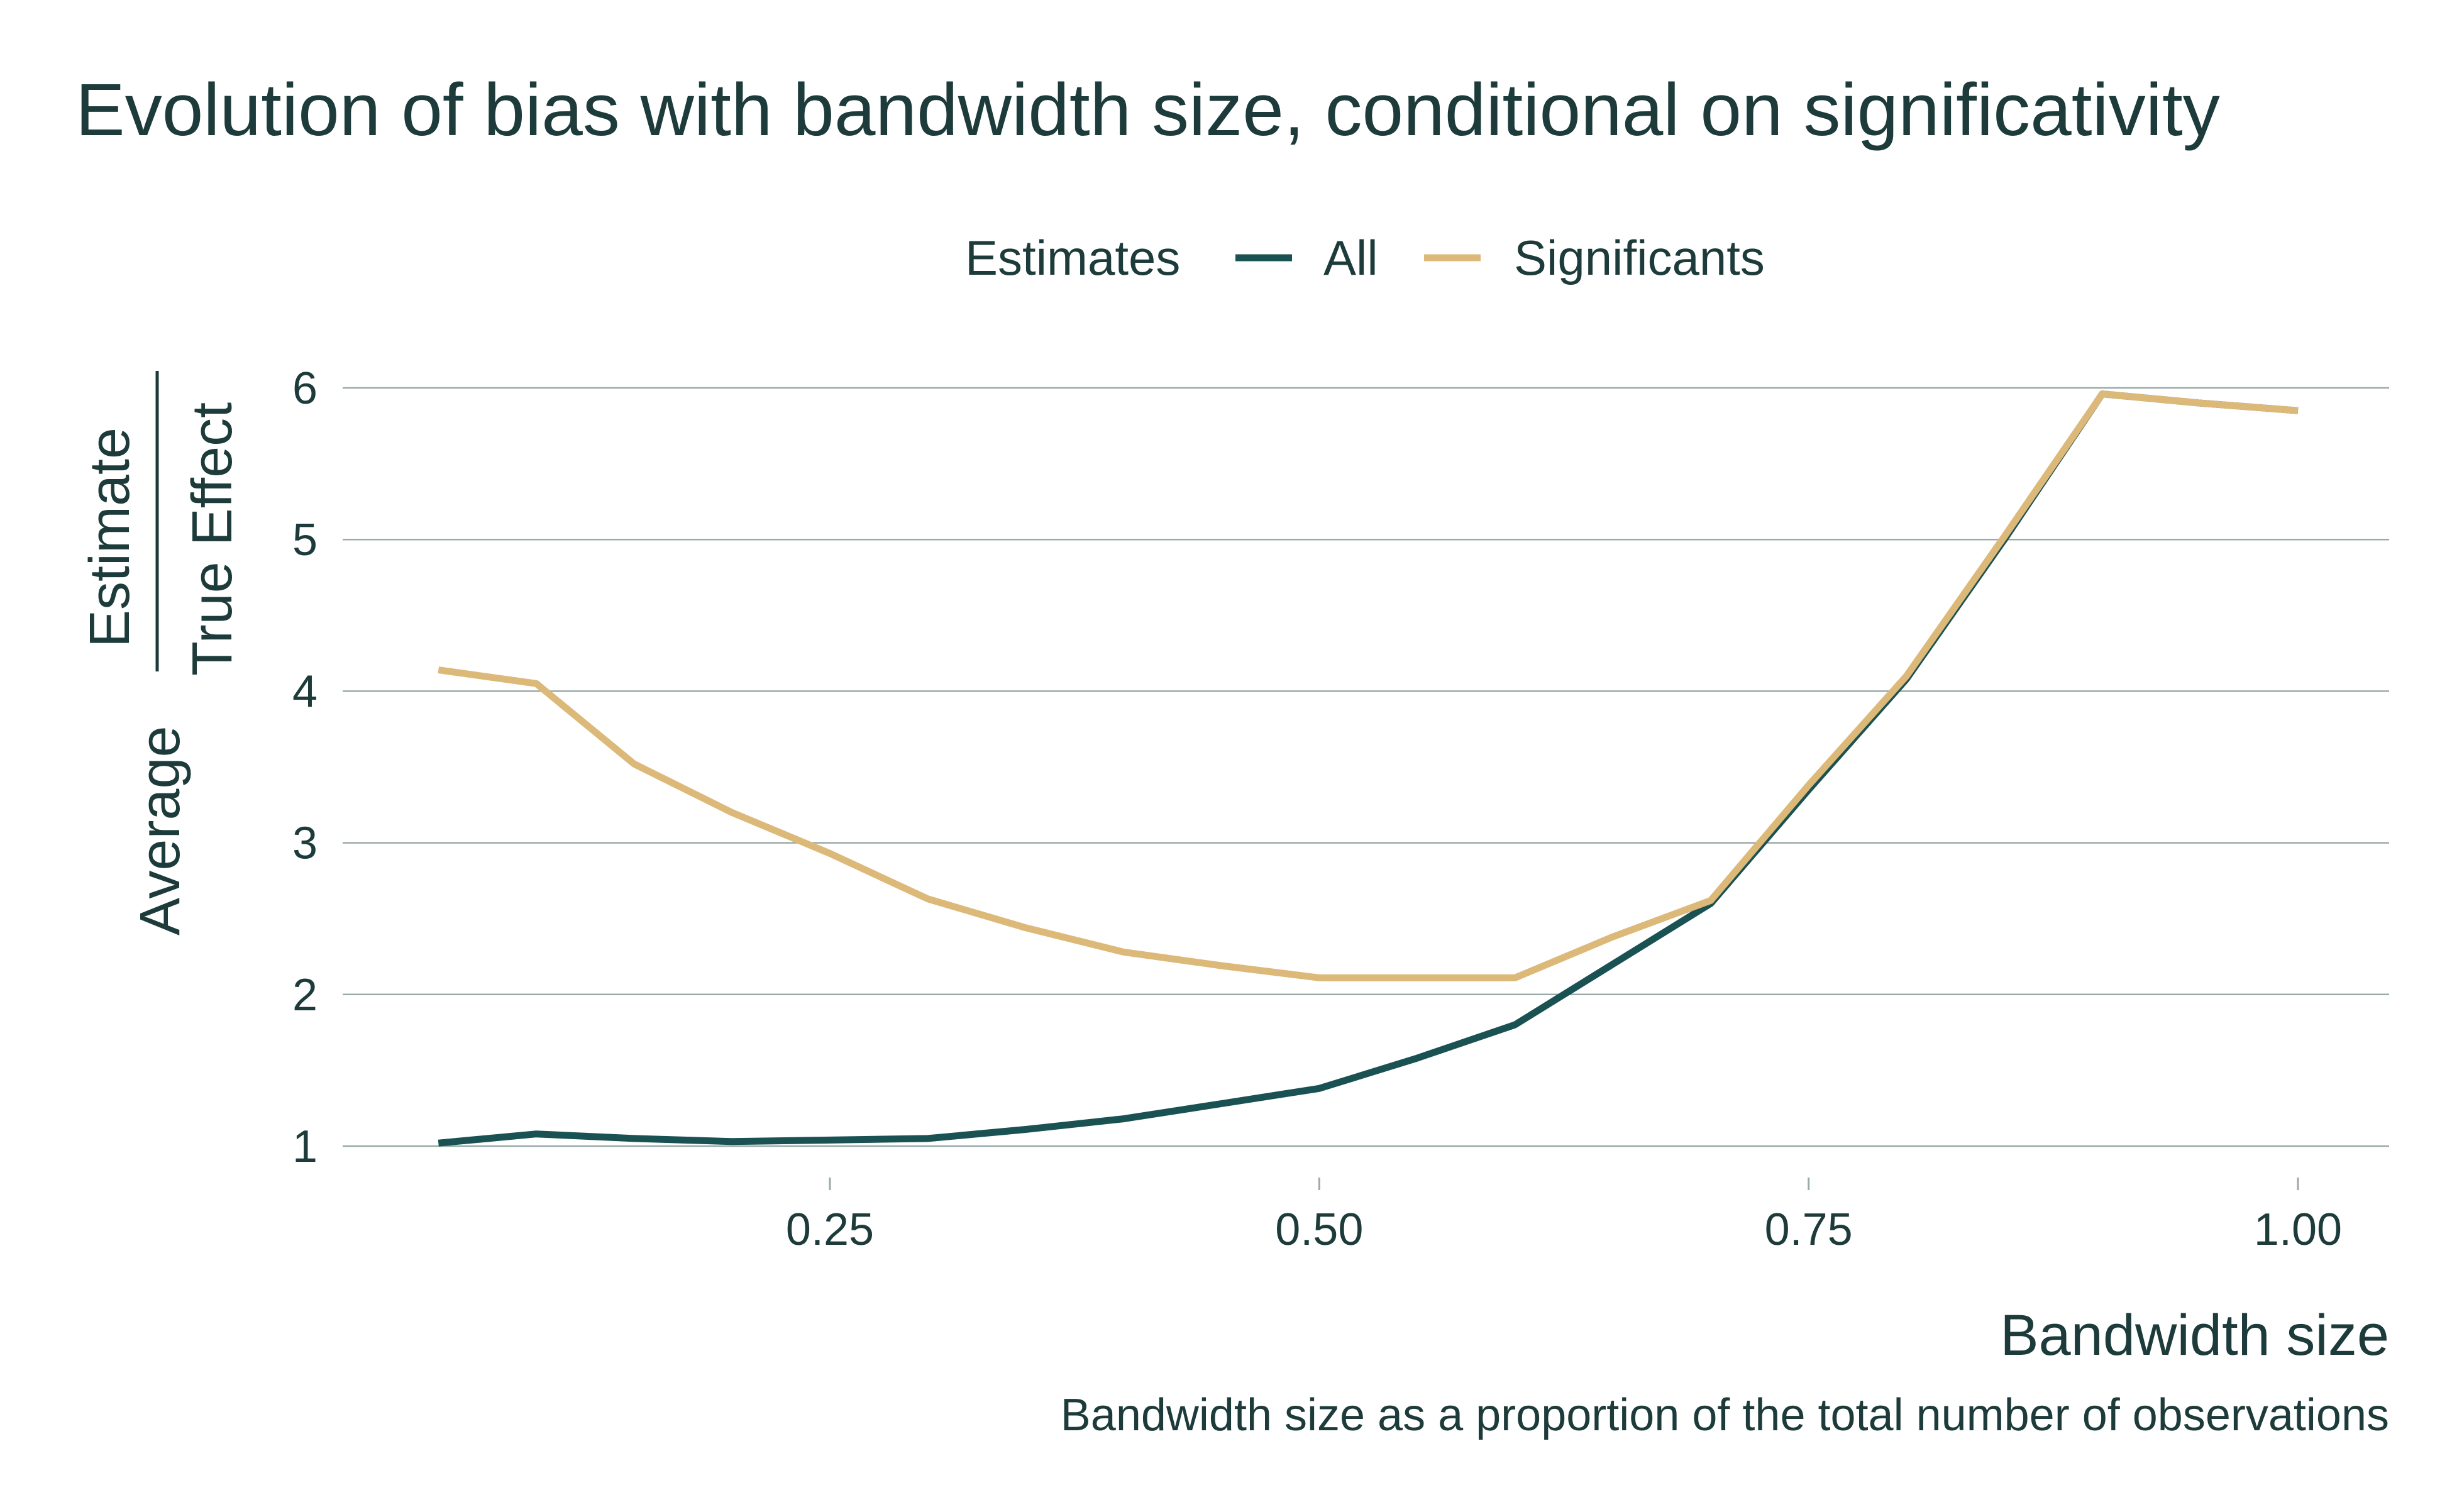 The height and width of the screenshot is (1512, 2452). What do you see at coordinates (305, 768) in the screenshot?
I see `y-axis-ticks: 1 2 3 4 5 6` at bounding box center [305, 768].